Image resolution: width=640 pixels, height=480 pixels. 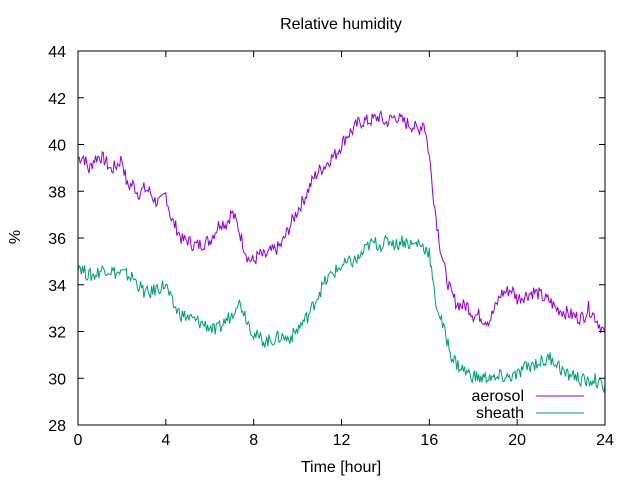 I want to click on y-tick-label: 34, so click(x=57, y=286).